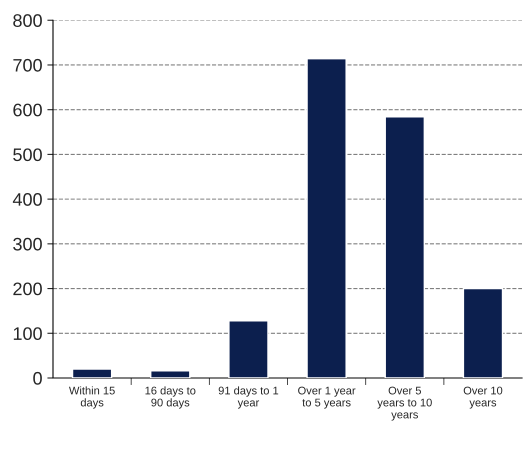  Describe the element at coordinates (91, 397) in the screenshot. I see `x-tick-label: Within 15 days` at that location.